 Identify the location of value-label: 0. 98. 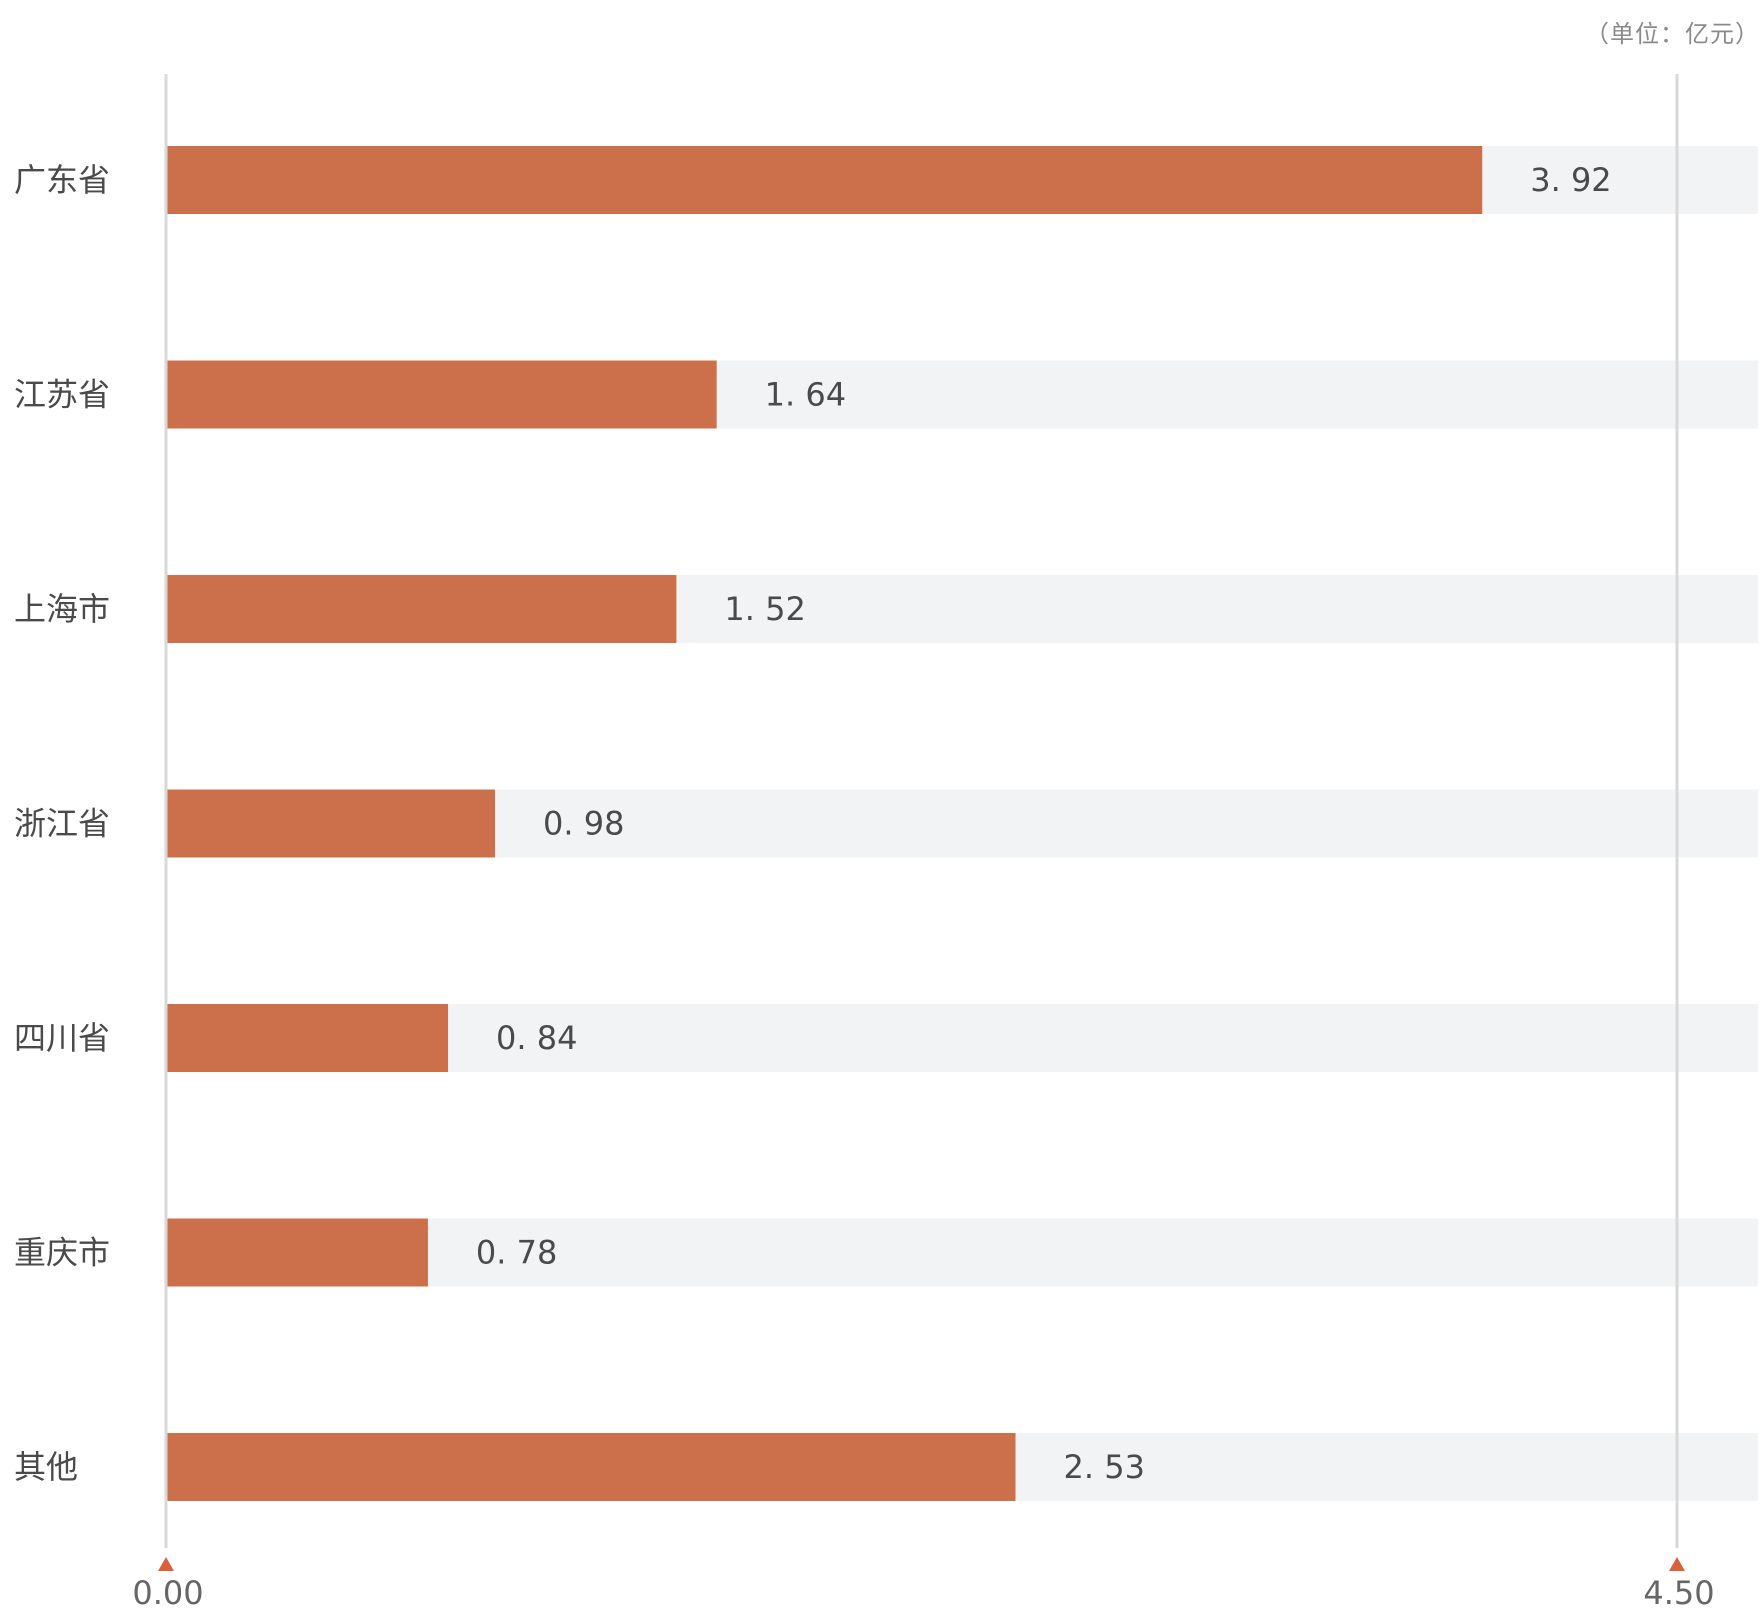
(583, 824).